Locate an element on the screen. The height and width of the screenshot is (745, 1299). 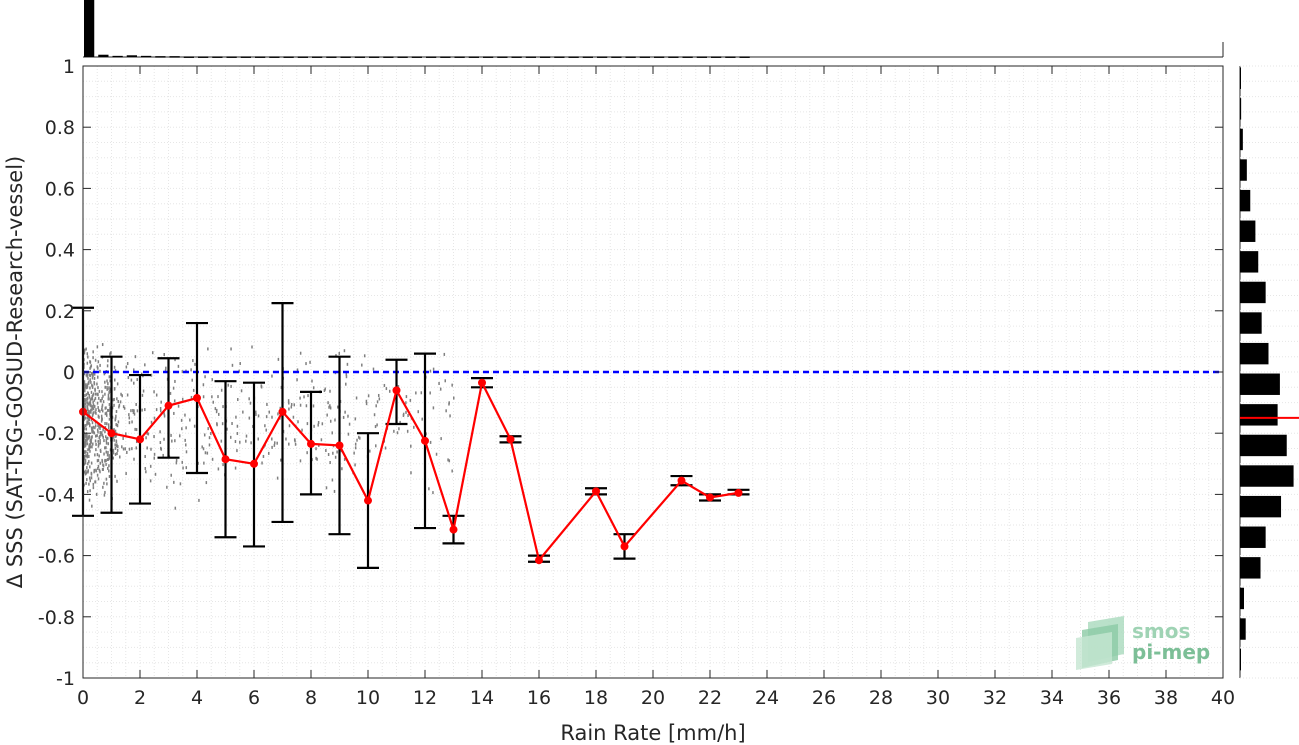
mean-series-line is located at coordinates (410, 471).